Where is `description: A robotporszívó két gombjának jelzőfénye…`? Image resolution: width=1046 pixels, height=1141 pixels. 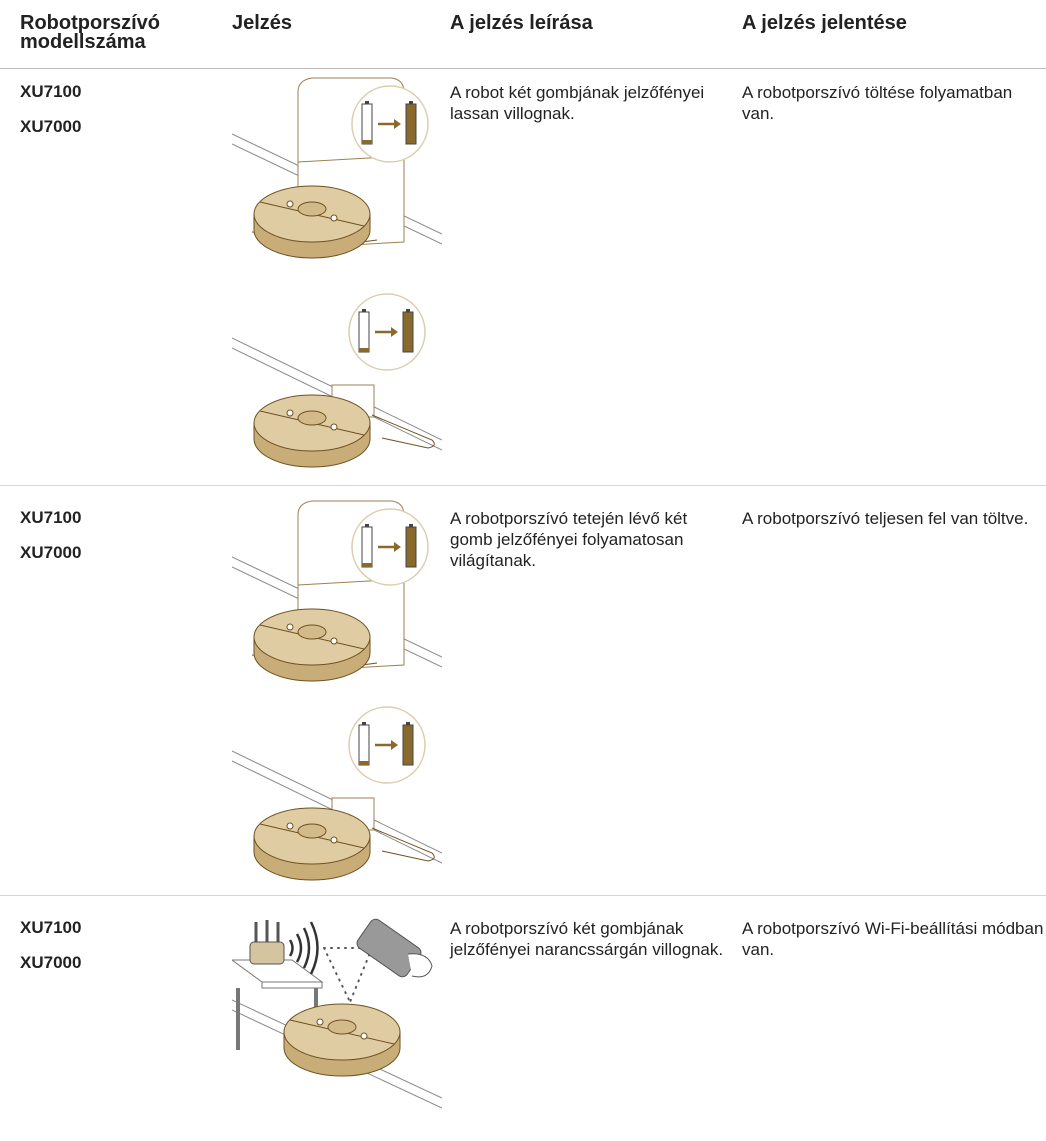 description: A robotporszívó két gombjának jelzőfénye… is located at coordinates (587, 939).